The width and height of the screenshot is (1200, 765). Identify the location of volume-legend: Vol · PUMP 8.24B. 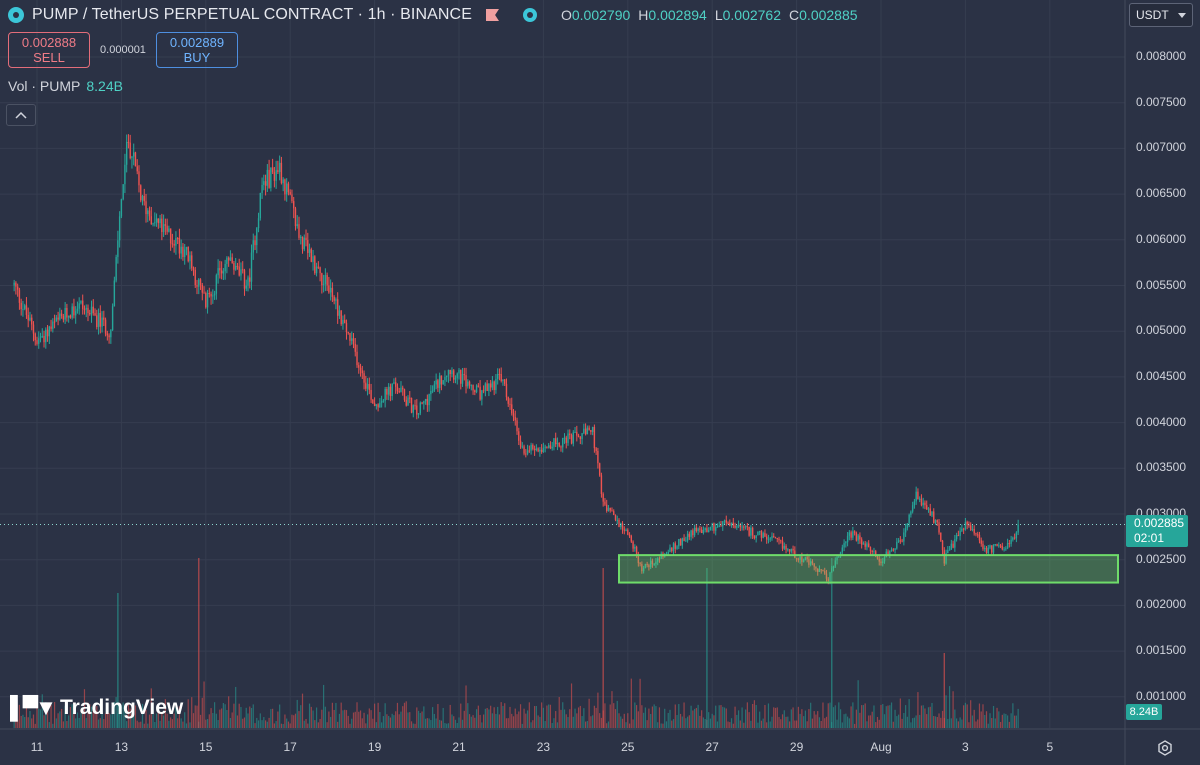
(65, 86).